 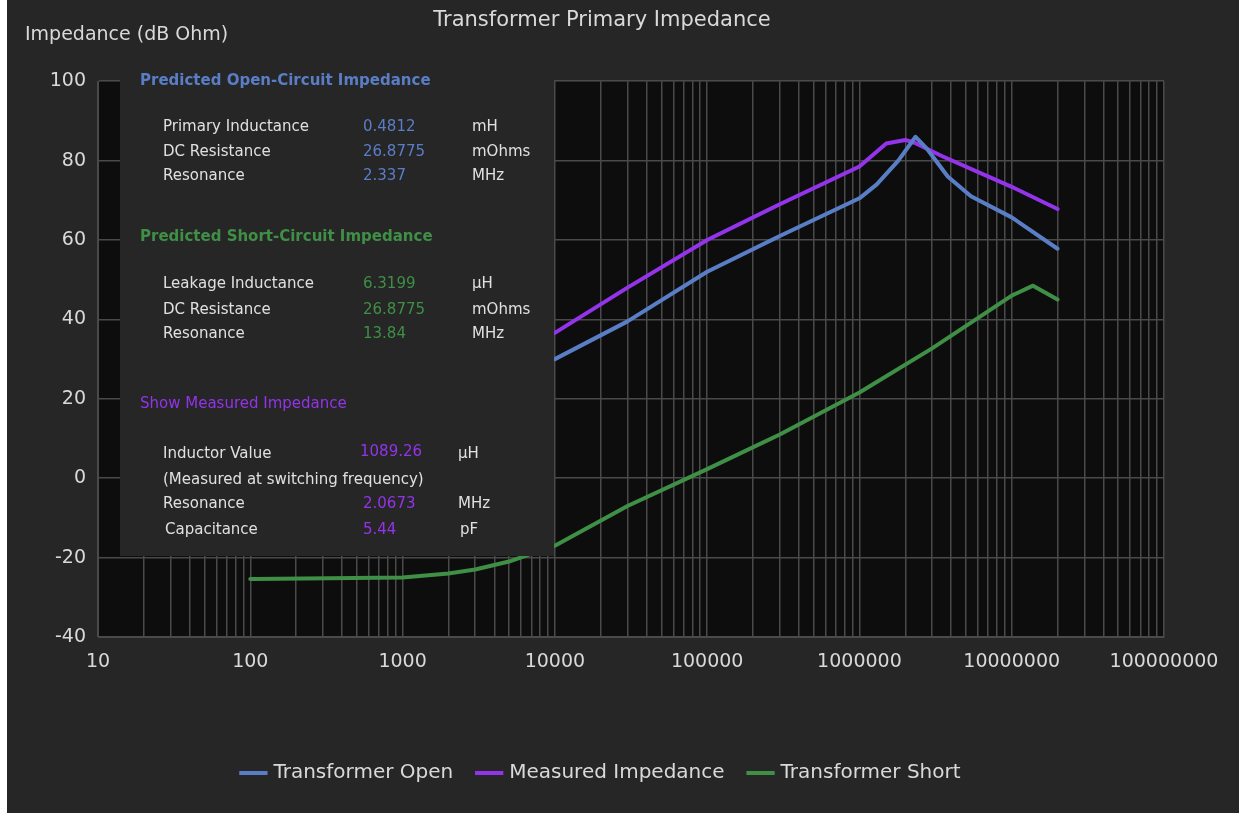 What do you see at coordinates (67, 79) in the screenshot?
I see `y-tick-label: 100` at bounding box center [67, 79].